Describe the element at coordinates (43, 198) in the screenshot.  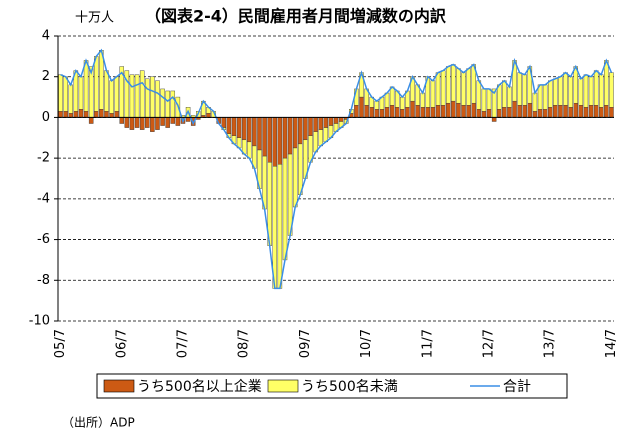
I see `y-tick-label: -4` at that location.